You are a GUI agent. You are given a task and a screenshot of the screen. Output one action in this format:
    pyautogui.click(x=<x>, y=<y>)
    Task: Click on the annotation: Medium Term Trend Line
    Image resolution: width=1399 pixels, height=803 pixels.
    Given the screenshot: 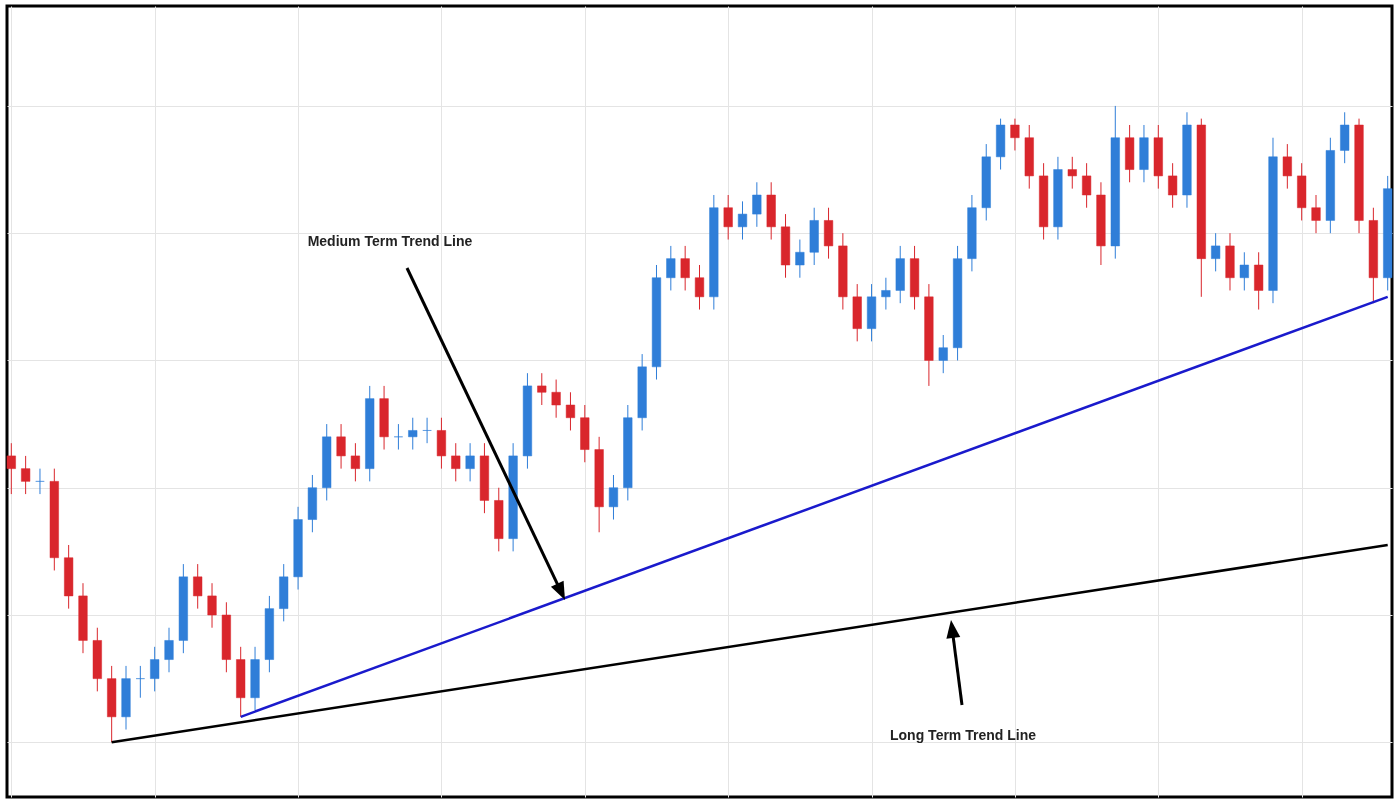 What is the action you would take?
    pyautogui.click(x=390, y=241)
    